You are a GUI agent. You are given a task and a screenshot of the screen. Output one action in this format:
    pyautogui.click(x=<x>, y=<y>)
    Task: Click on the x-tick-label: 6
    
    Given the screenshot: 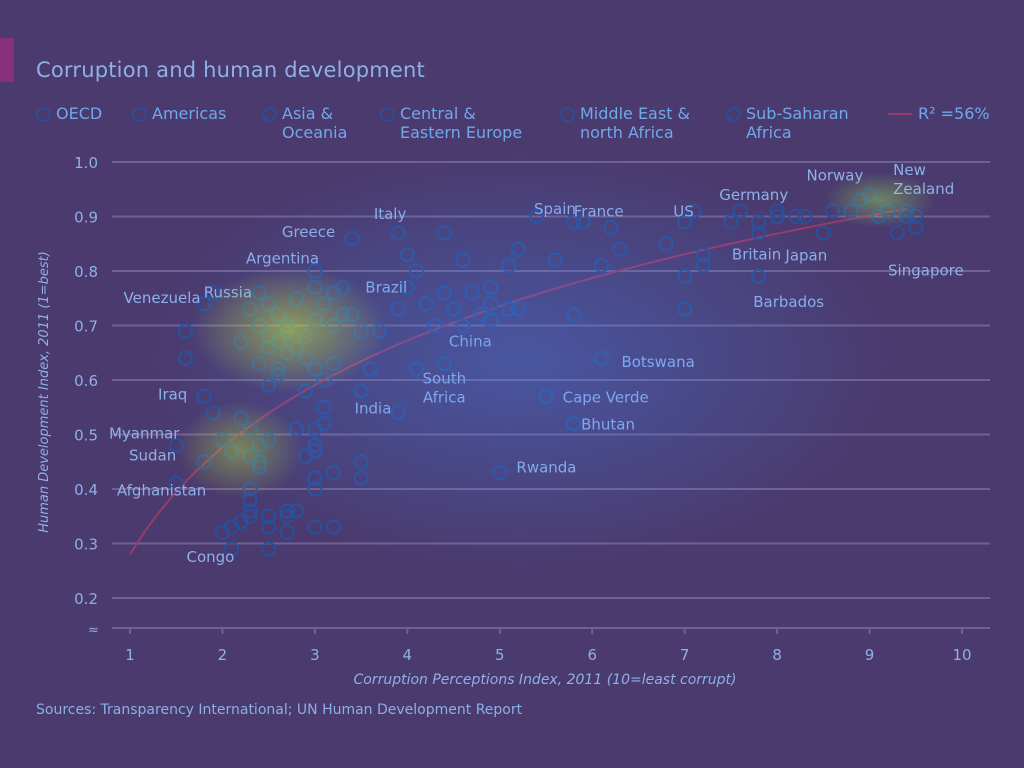 What is the action you would take?
    pyautogui.click(x=592, y=655)
    